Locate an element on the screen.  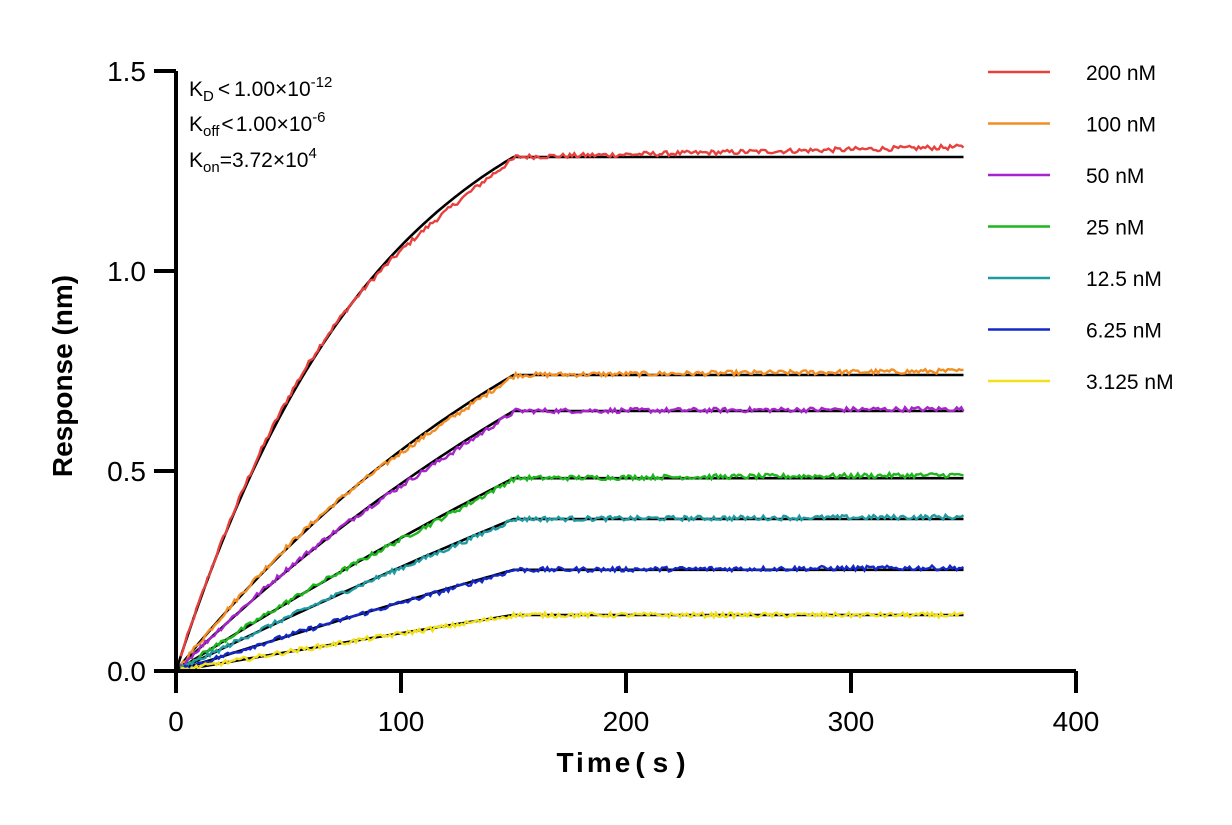
y-axis-title: Response (nm) is located at coordinates (62, 376).